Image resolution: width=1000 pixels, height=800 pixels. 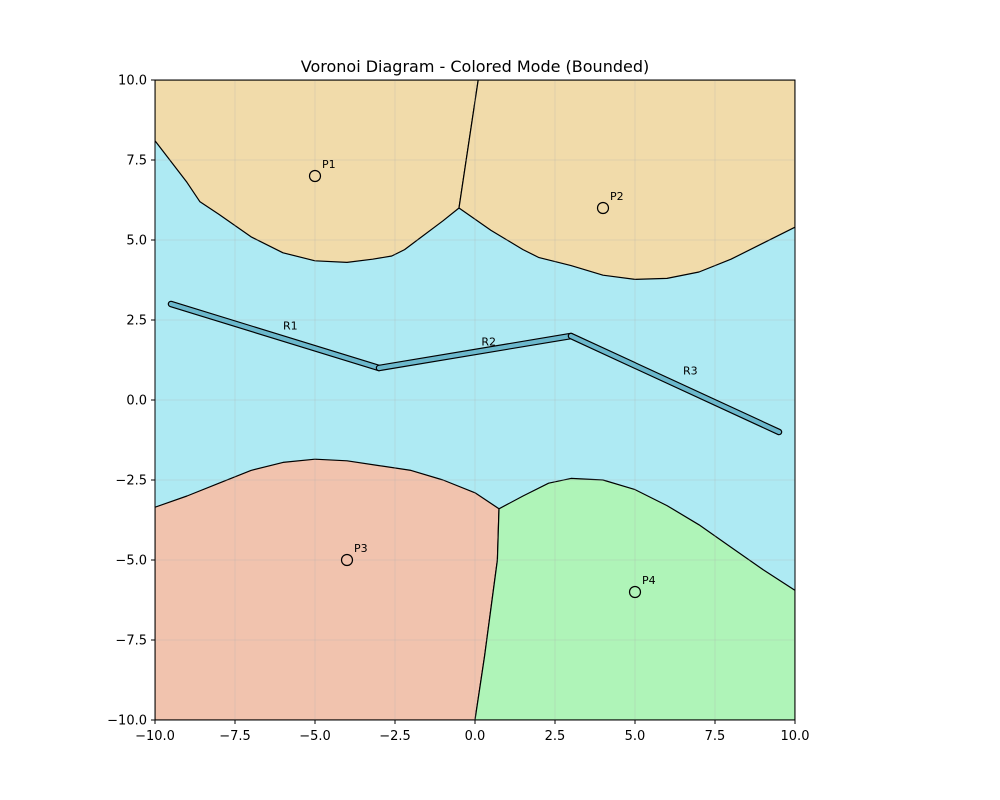 I want to click on river-label-r1: R1, so click(x=290, y=326).